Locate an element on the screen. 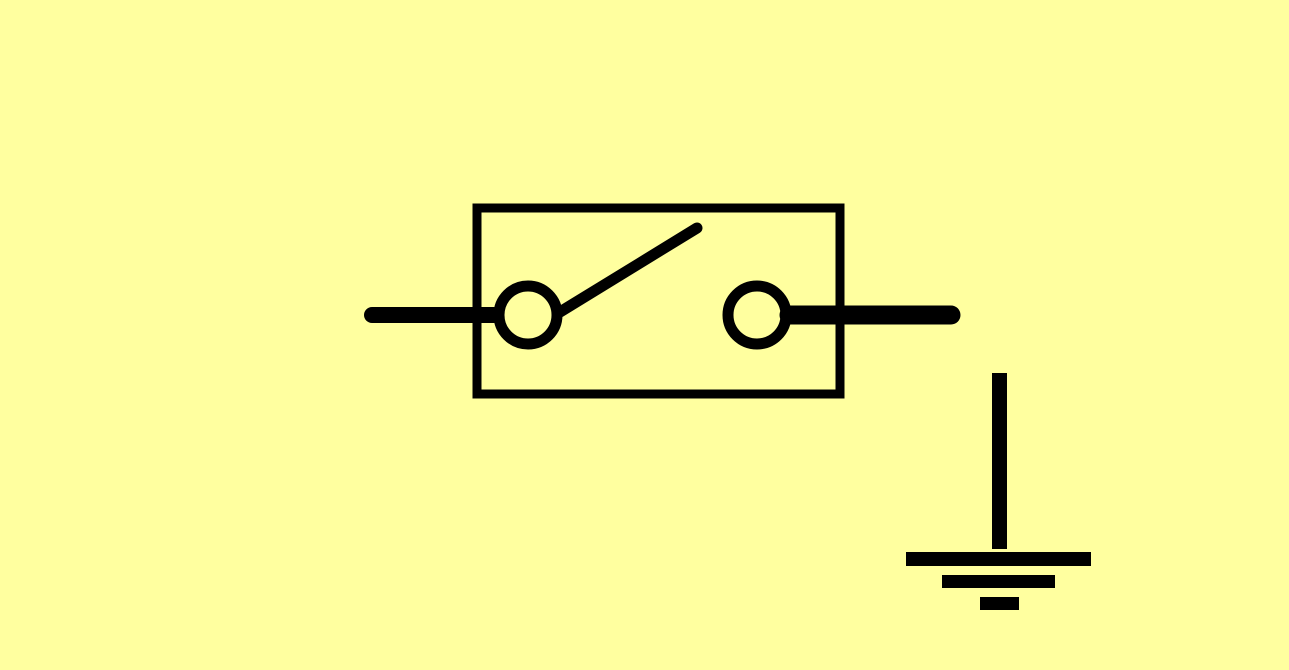  switch-icon is located at coordinates (662, 301).